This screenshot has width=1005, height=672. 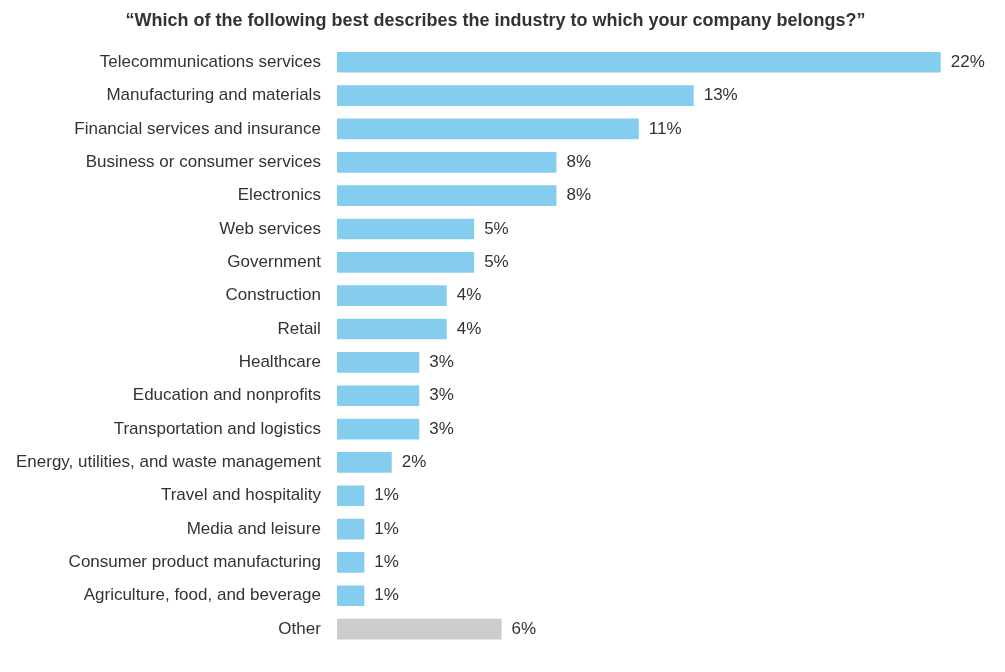 What do you see at coordinates (495, 19) in the screenshot?
I see `chart-title: “Which of the following best describes the industry to which your company belongs?”` at bounding box center [495, 19].